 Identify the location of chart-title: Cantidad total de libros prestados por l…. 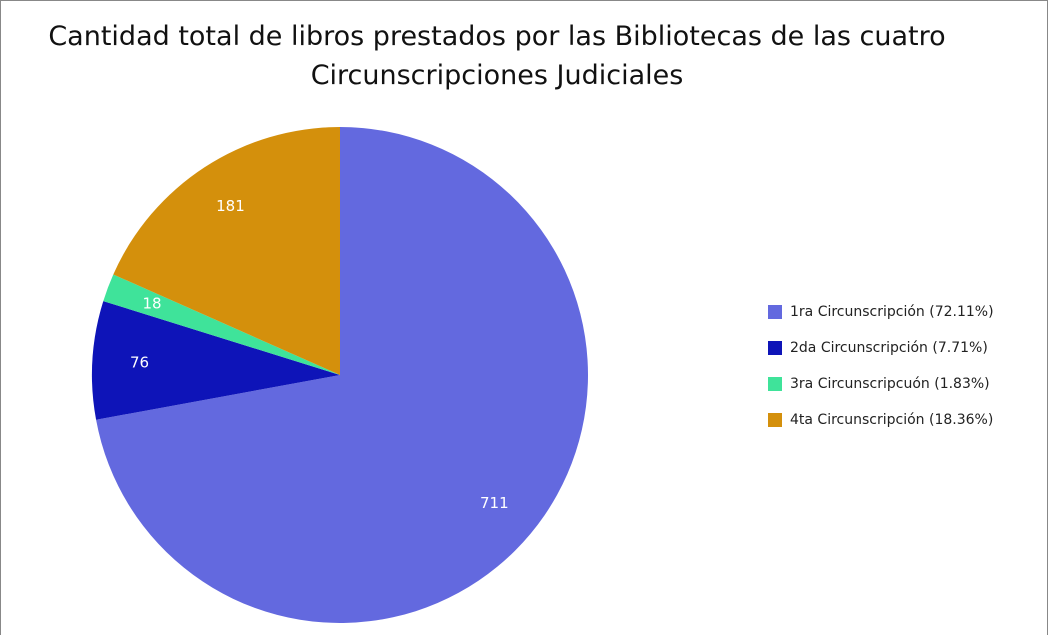
(496, 36).